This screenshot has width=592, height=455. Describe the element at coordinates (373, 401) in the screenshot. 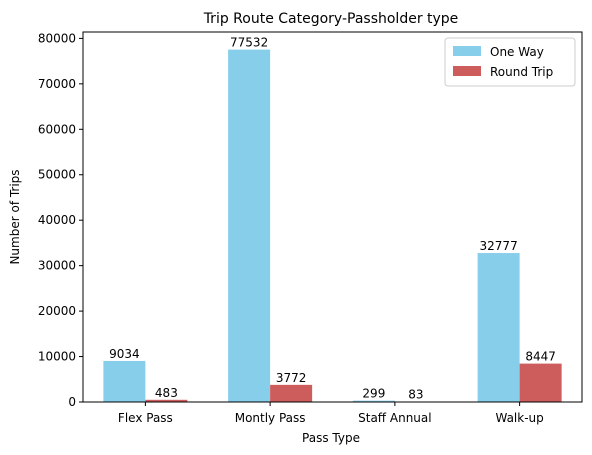

I see `bar-one-way-staff-annual` at that location.